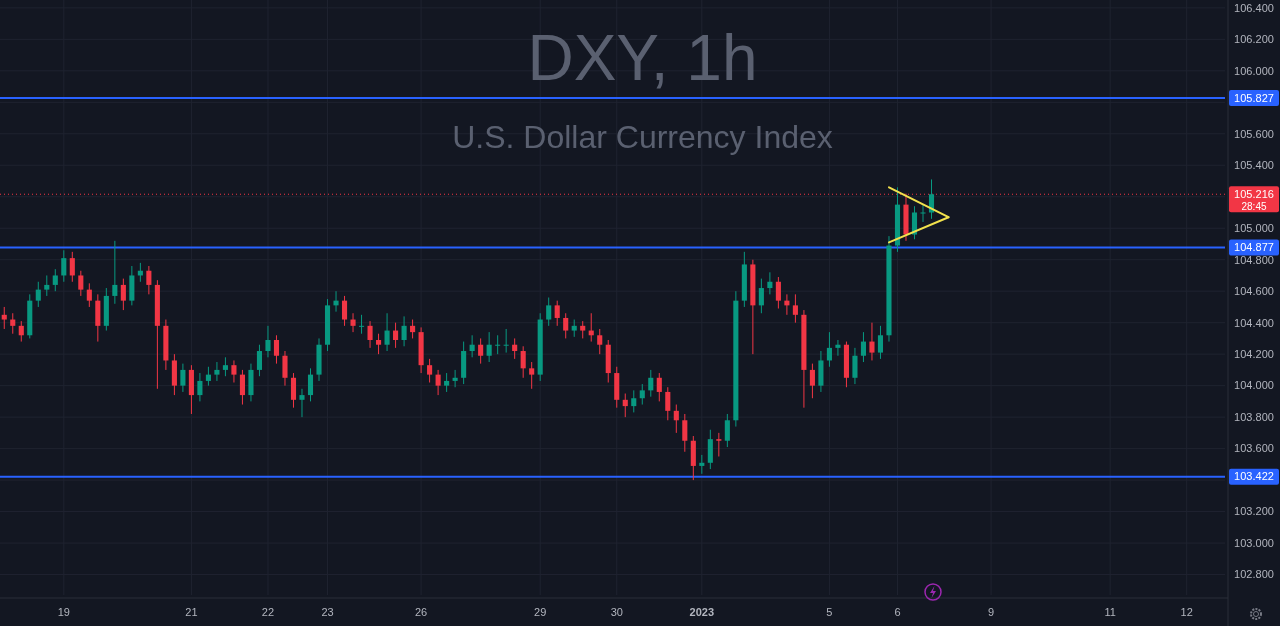 This screenshot has height=626, width=1280. Describe the element at coordinates (1254, 476) in the screenshot. I see `ref-line-label: 103.422` at that location.